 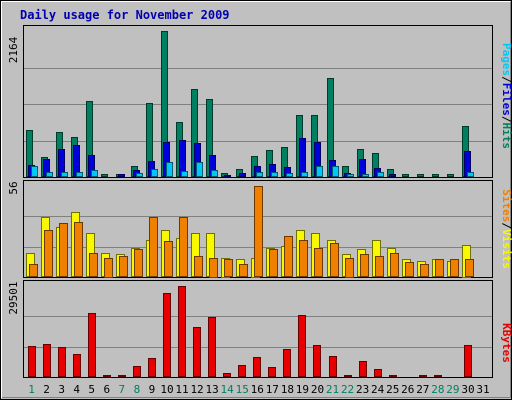 What do you see at coordinates (137, 389) in the screenshot?
I see `x-label-day-8: 8` at bounding box center [137, 389].